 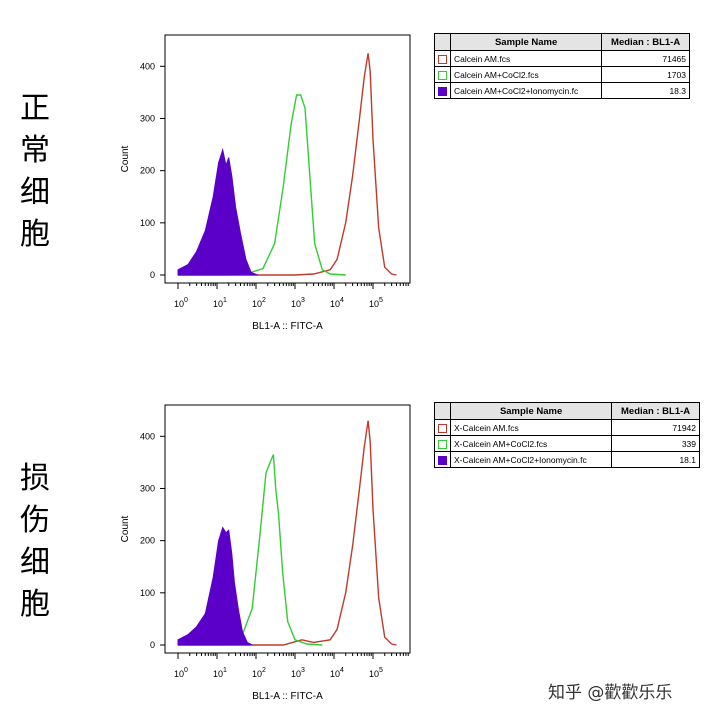 What do you see at coordinates (35, 541) in the screenshot?
I see `bottom-panel-label: 损 伤 细 胞` at bounding box center [35, 541].